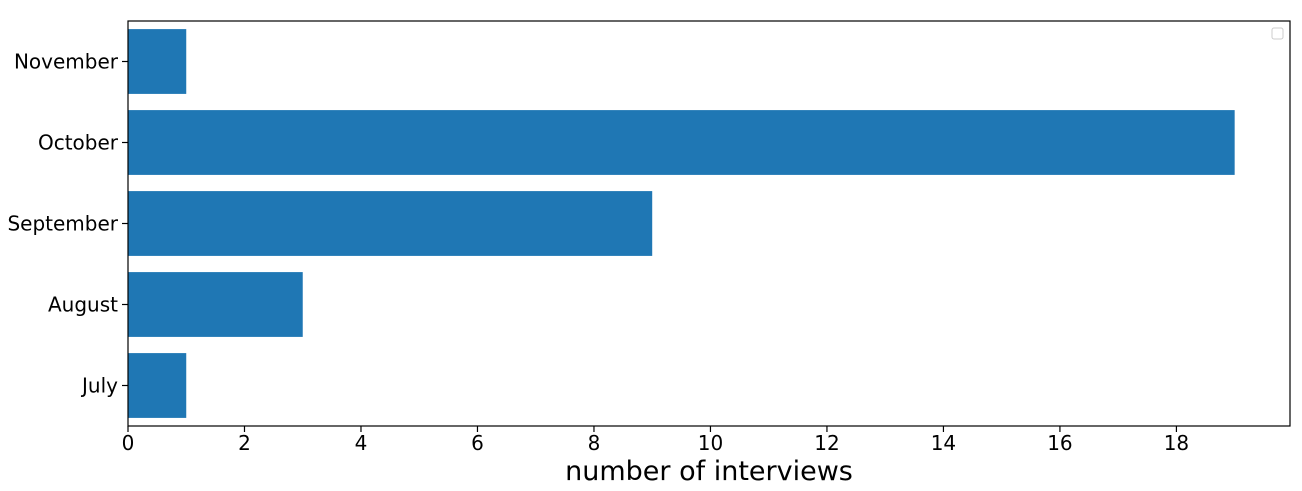  What do you see at coordinates (826, 443) in the screenshot?
I see `x-tick-label: 12` at bounding box center [826, 443].